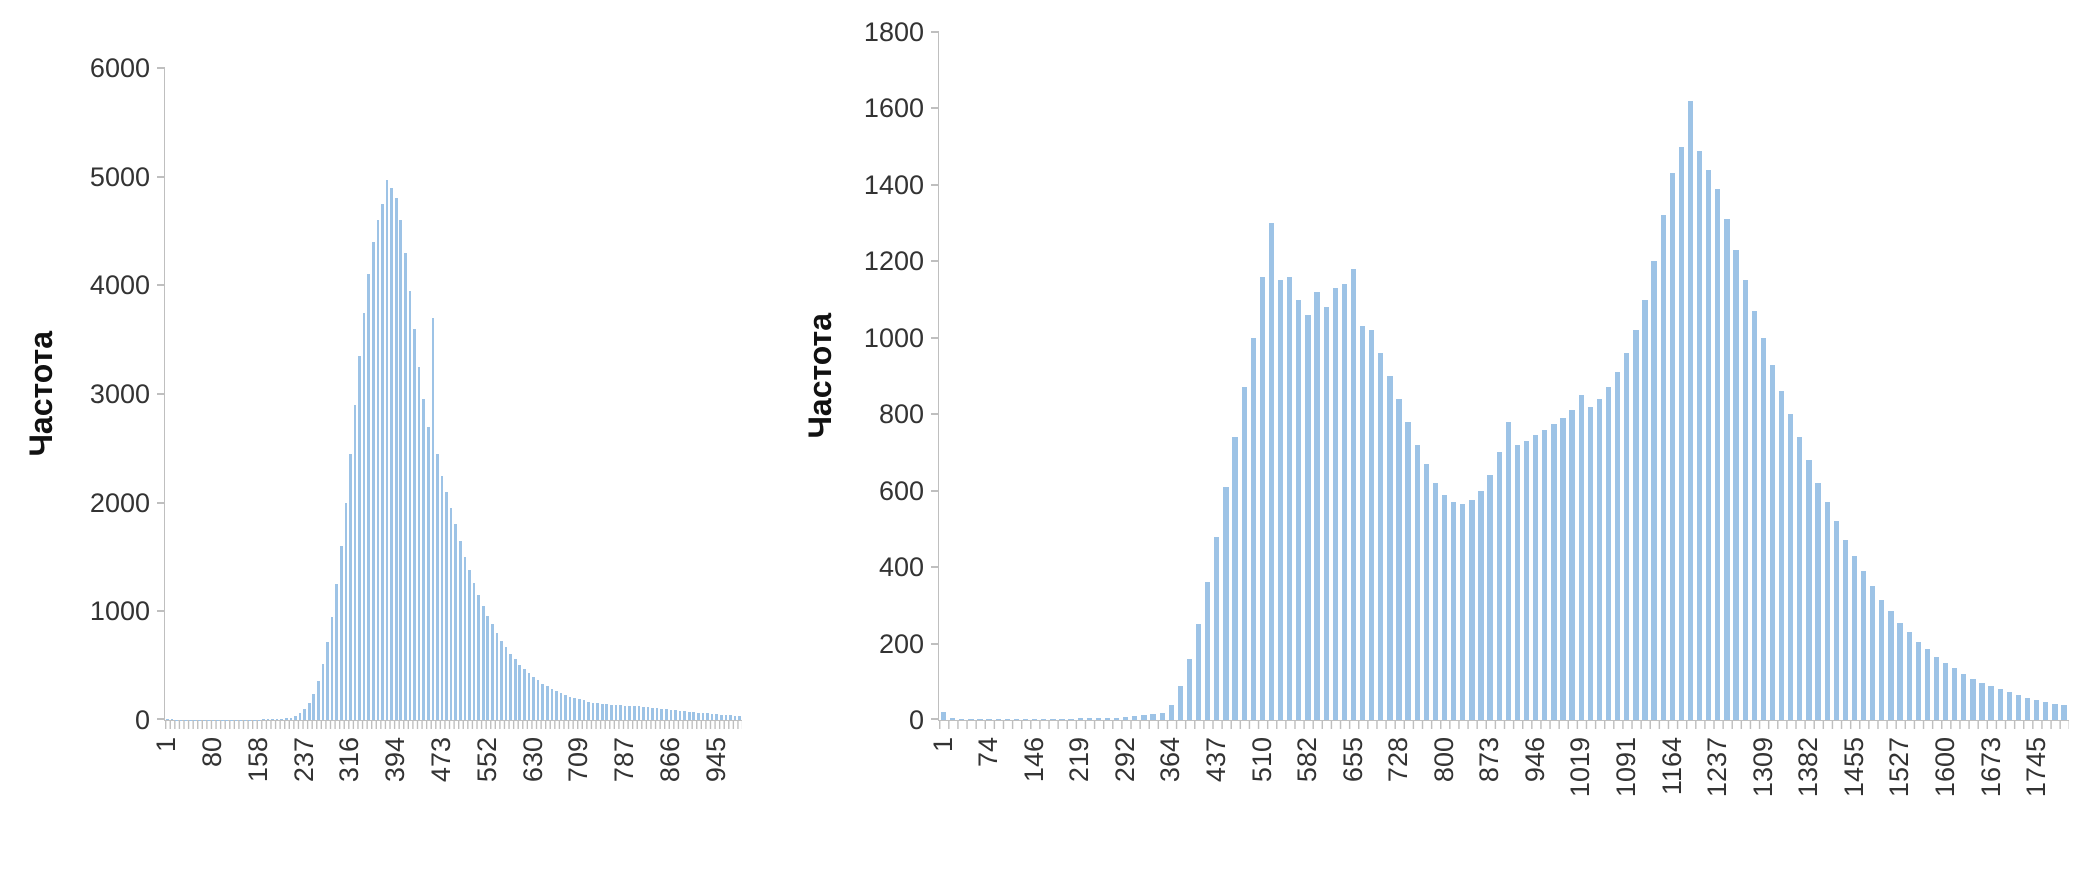  What do you see at coordinates (1307, 760) in the screenshot?
I see `x-tick-label: 582` at bounding box center [1307, 760].